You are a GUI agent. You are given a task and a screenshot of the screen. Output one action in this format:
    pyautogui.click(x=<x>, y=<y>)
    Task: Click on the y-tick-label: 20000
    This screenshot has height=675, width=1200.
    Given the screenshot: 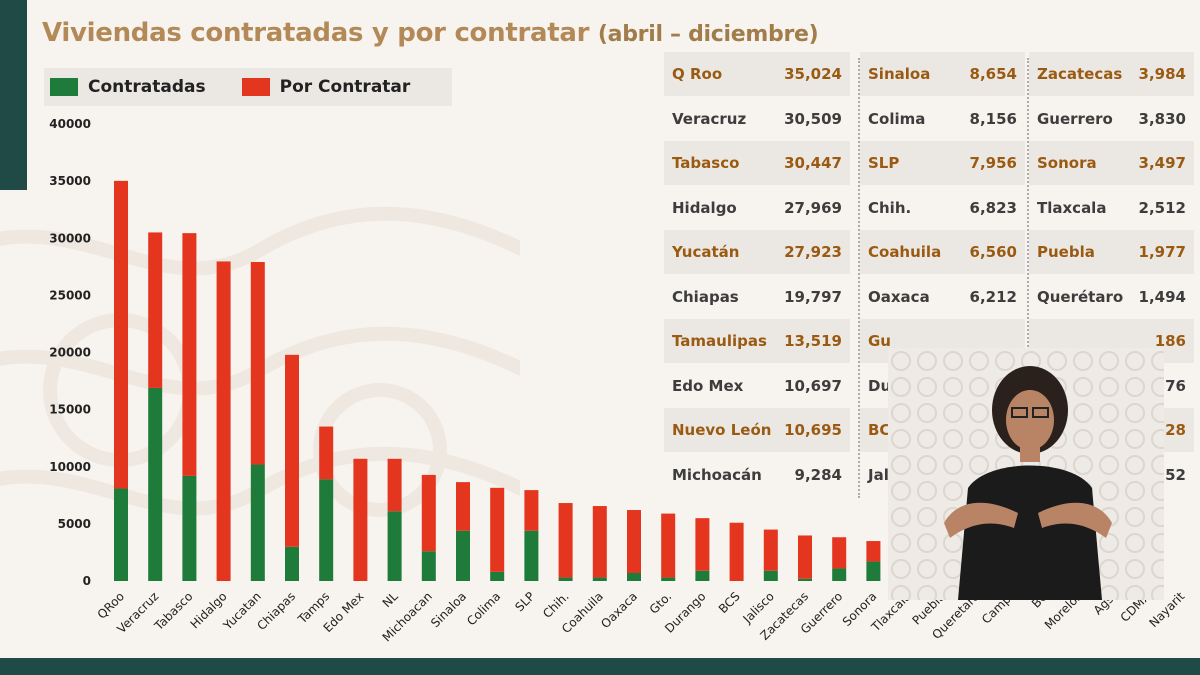 What is the action you would take?
    pyautogui.click(x=70, y=353)
    